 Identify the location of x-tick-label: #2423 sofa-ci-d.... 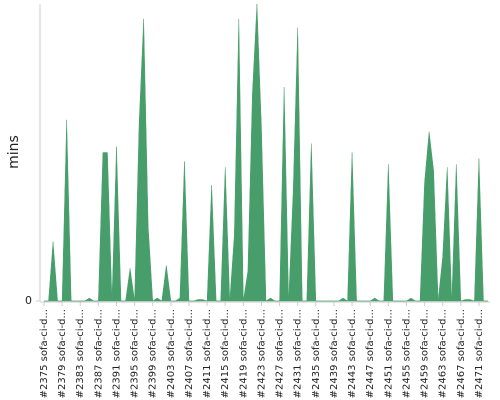
(261, 353).